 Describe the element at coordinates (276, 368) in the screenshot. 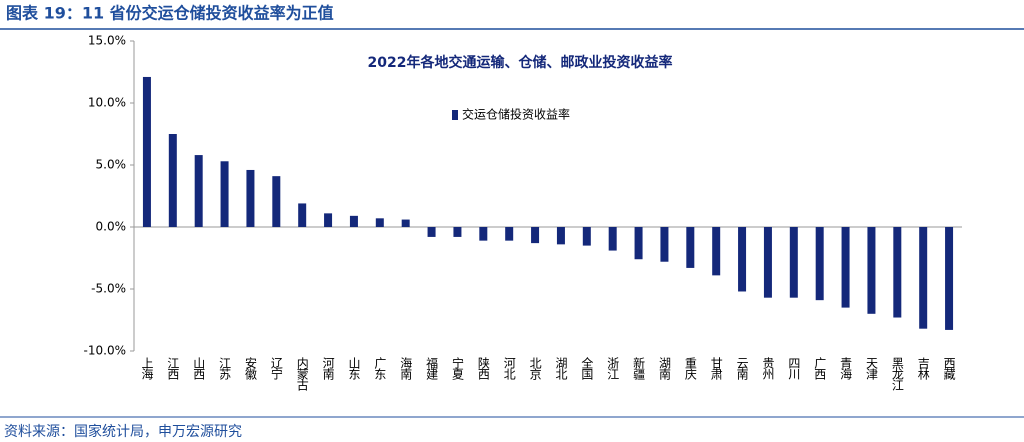

I see `x-tick-label: 辽宁` at that location.